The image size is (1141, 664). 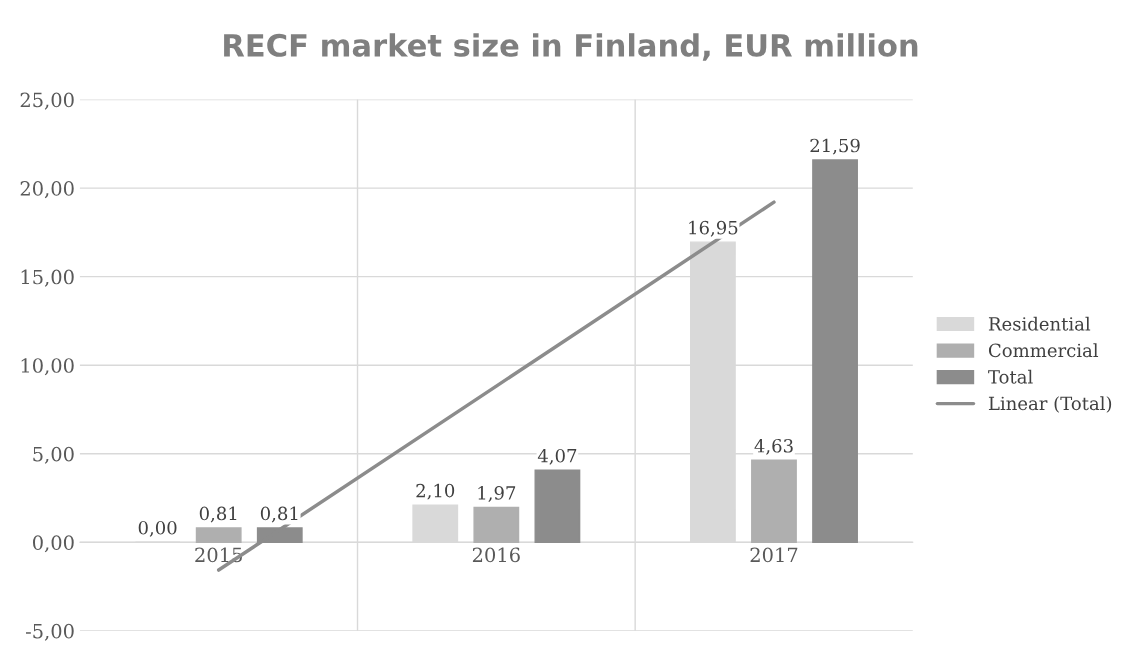 I want to click on y-tick-label: 10,00, so click(x=47, y=367).